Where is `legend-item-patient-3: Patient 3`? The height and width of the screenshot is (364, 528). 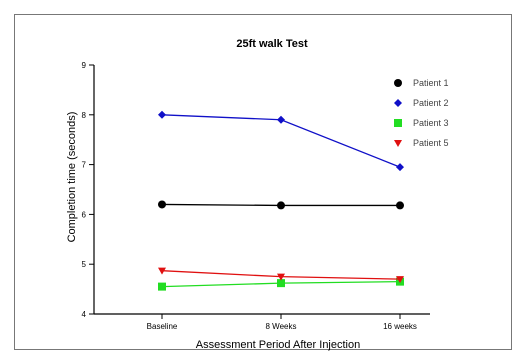
legend-item-patient-3: Patient 3 is located at coordinates (421, 123).